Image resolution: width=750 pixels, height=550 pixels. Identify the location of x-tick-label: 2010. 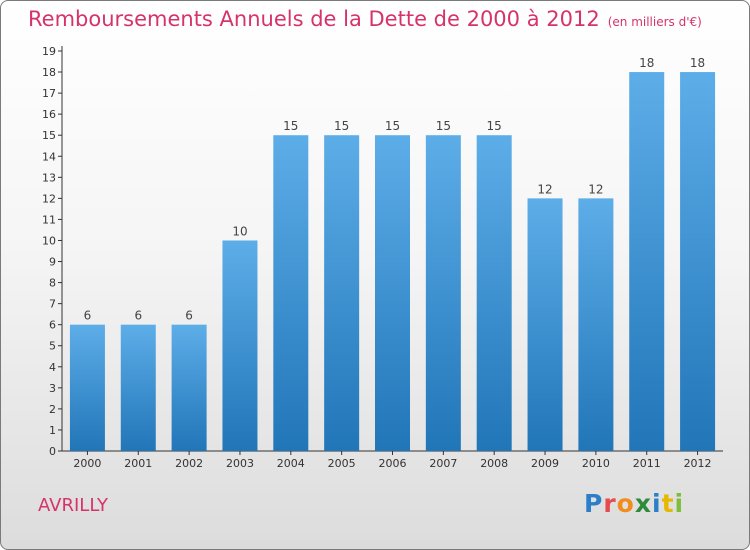
(596, 463).